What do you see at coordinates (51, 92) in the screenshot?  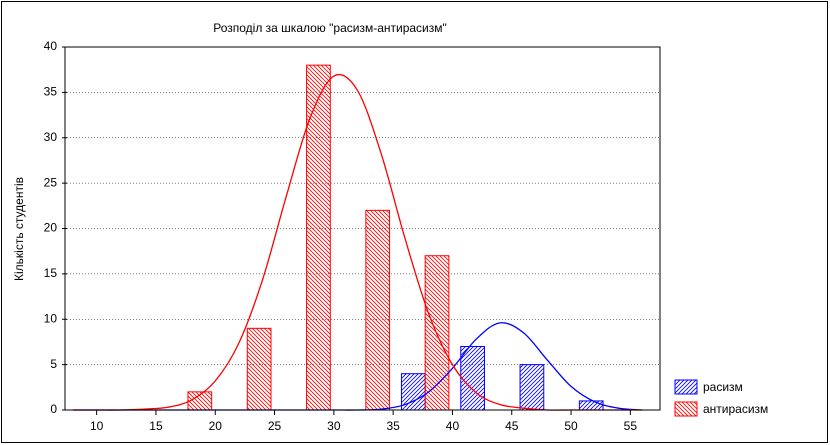 I see `y-tick-label: 35` at bounding box center [51, 92].